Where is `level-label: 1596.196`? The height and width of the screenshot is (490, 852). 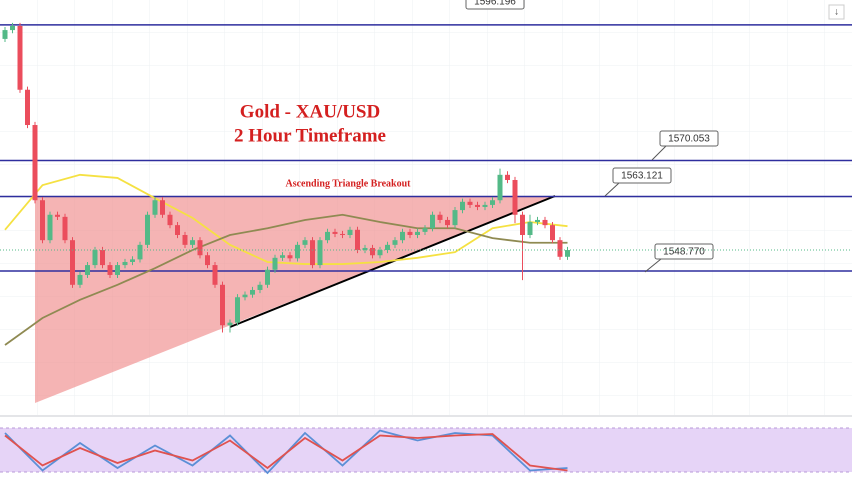
level-label: 1596.196 is located at coordinates (495, 4).